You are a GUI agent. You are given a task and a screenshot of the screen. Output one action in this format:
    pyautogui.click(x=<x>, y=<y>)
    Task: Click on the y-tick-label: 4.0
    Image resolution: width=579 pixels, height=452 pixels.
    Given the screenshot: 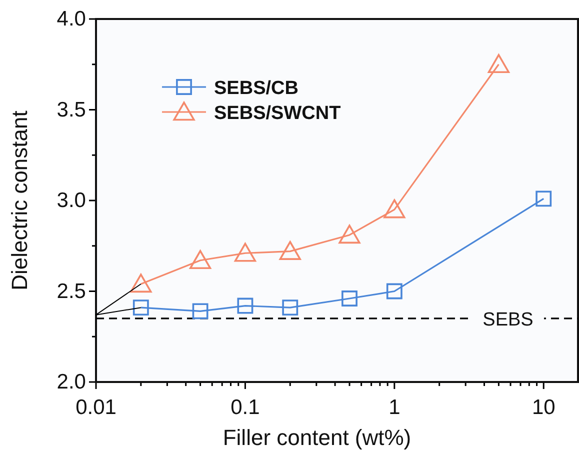 What is the action you would take?
    pyautogui.click(x=71, y=19)
    